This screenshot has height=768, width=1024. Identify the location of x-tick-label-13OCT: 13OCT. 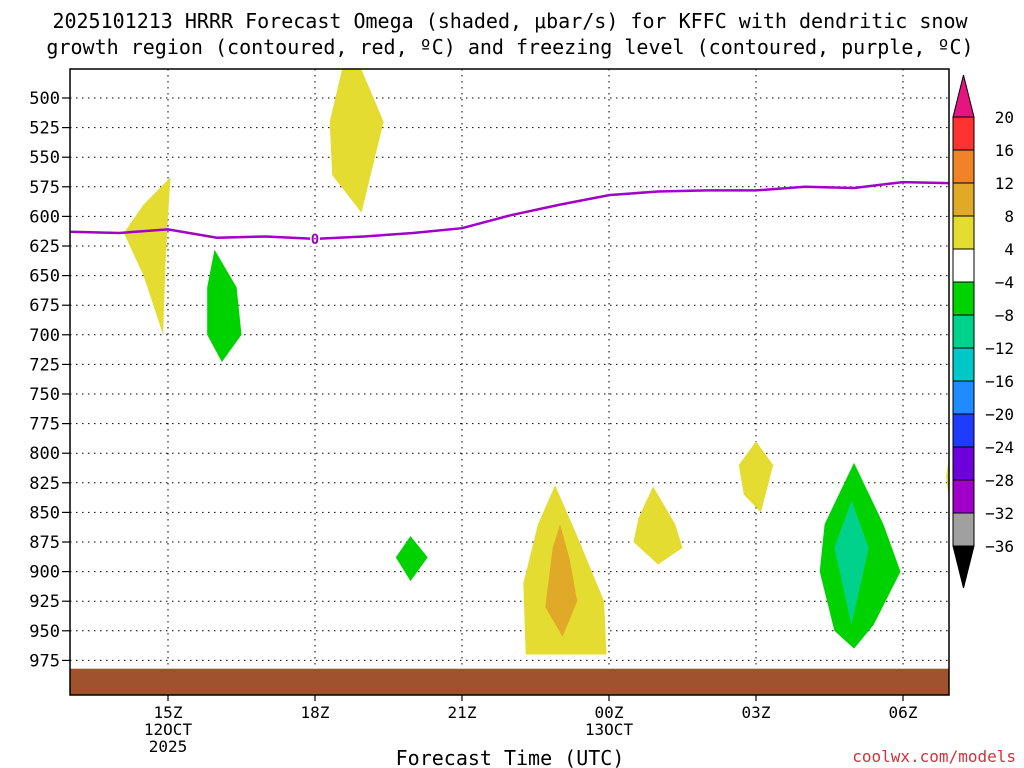
(609, 729).